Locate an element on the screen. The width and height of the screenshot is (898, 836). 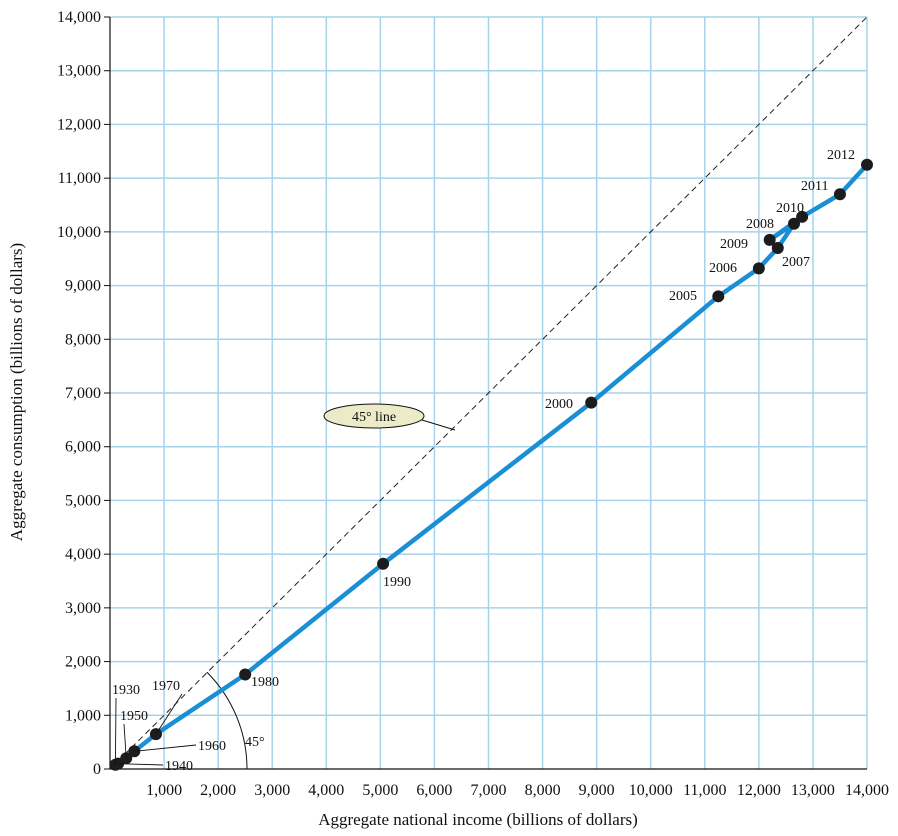
x-tick-label: 6,000 is located at coordinates (434, 790).